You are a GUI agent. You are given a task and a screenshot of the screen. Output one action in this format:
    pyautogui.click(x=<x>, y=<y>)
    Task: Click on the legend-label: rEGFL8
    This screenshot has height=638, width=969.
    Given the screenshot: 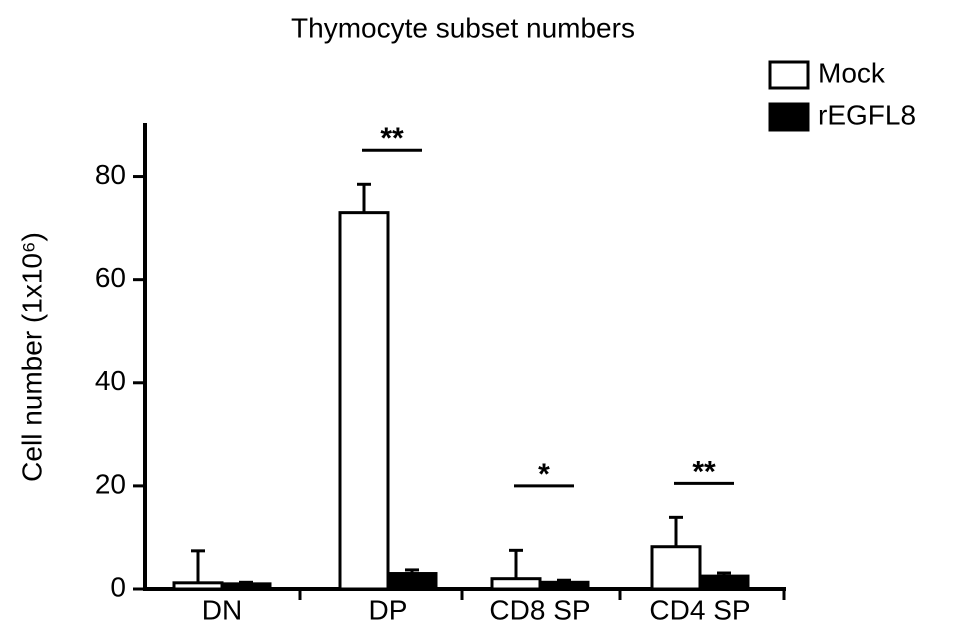 What is the action you would take?
    pyautogui.click(x=867, y=114)
    